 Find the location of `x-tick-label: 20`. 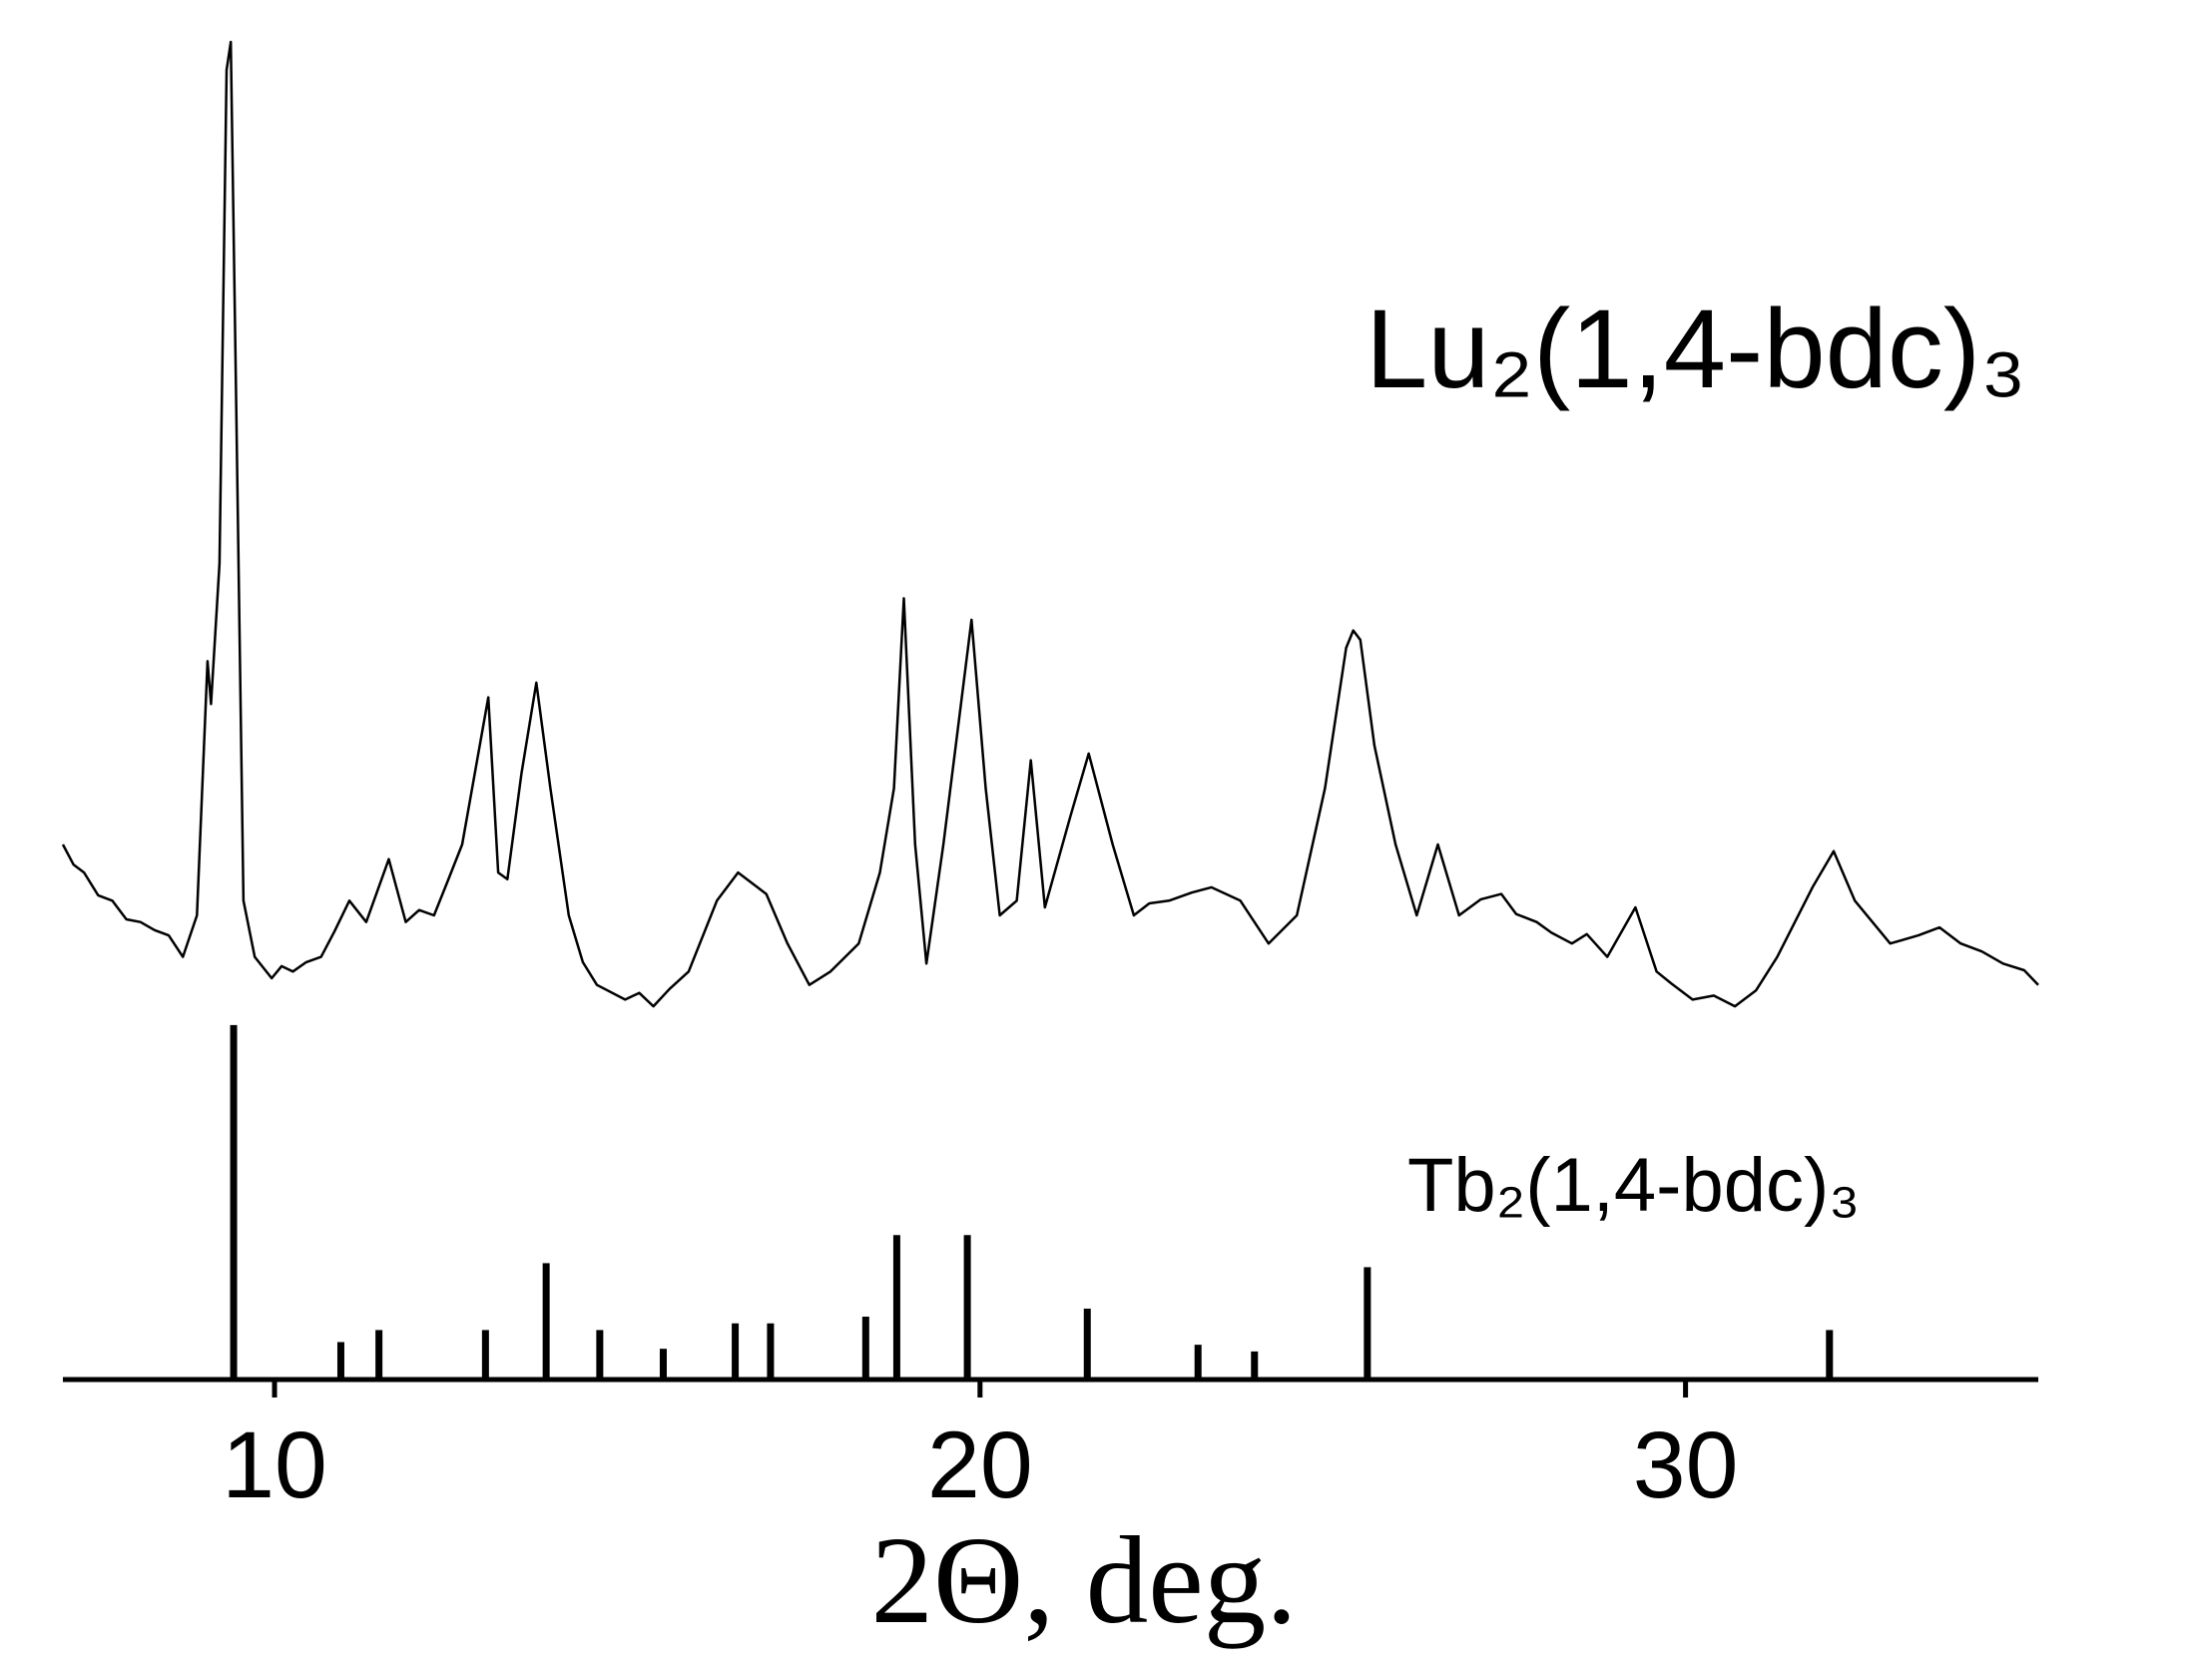

x-tick-label: 20 is located at coordinates (980, 1465).